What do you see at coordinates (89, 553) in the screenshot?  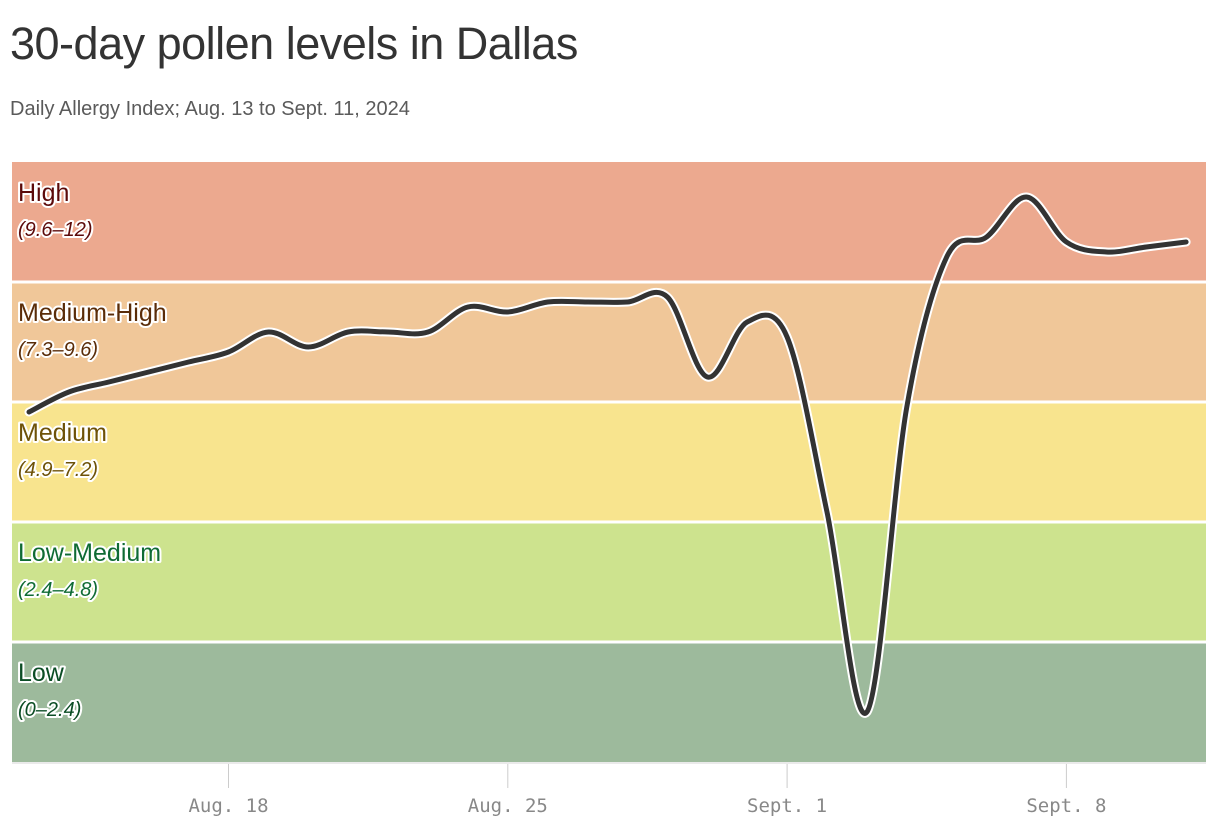 I see `band-label-low-medium: Low-Medium` at bounding box center [89, 553].